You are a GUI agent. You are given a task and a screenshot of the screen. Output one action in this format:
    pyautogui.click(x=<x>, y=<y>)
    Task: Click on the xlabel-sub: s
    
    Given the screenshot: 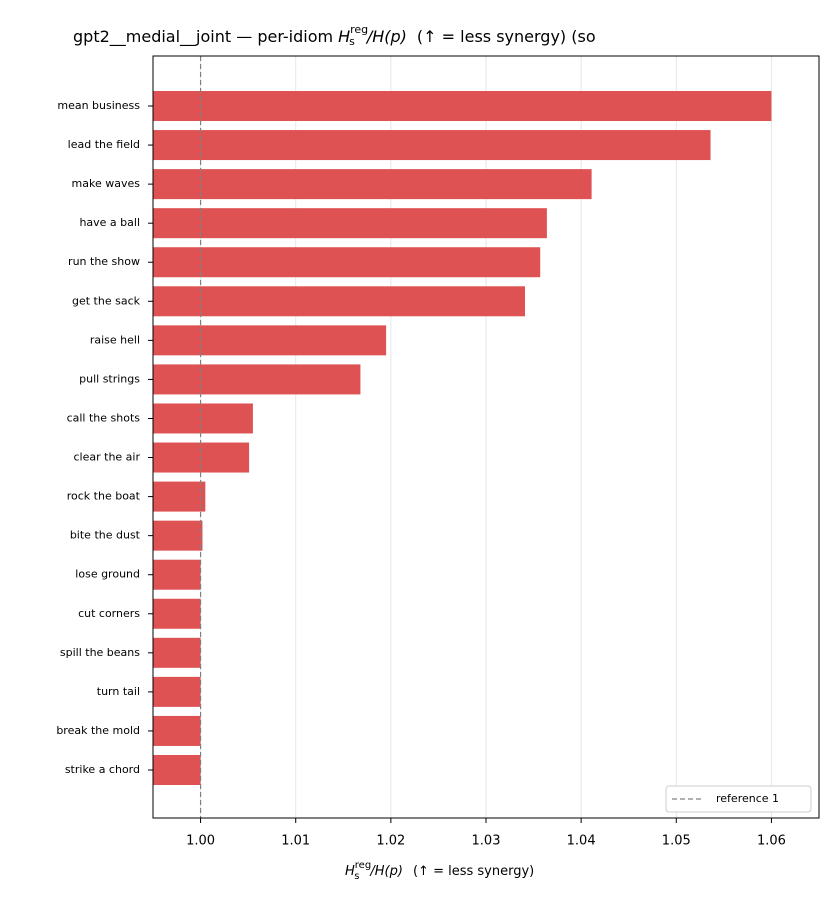 What is the action you would take?
    pyautogui.click(x=356, y=876)
    